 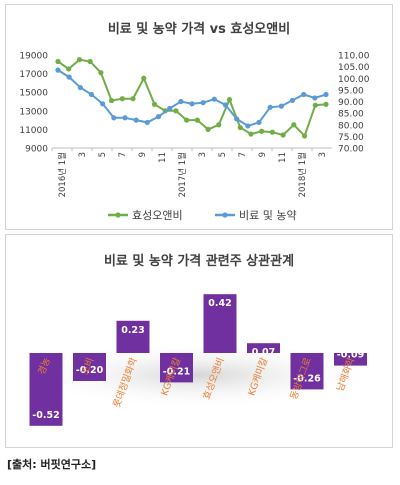 I want to click on data-label: 0.23, so click(x=132, y=330).